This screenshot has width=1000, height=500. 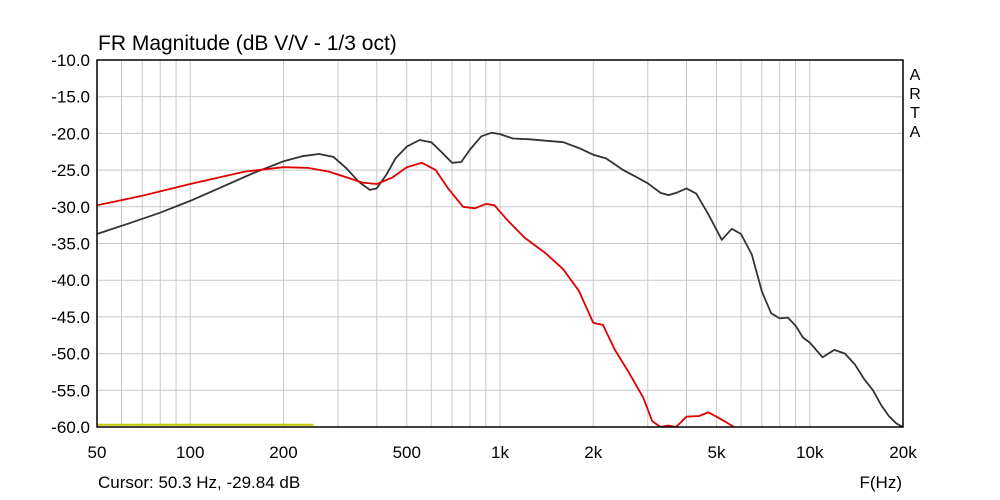 What do you see at coordinates (915, 113) in the screenshot?
I see `brand-letter: T` at bounding box center [915, 113].